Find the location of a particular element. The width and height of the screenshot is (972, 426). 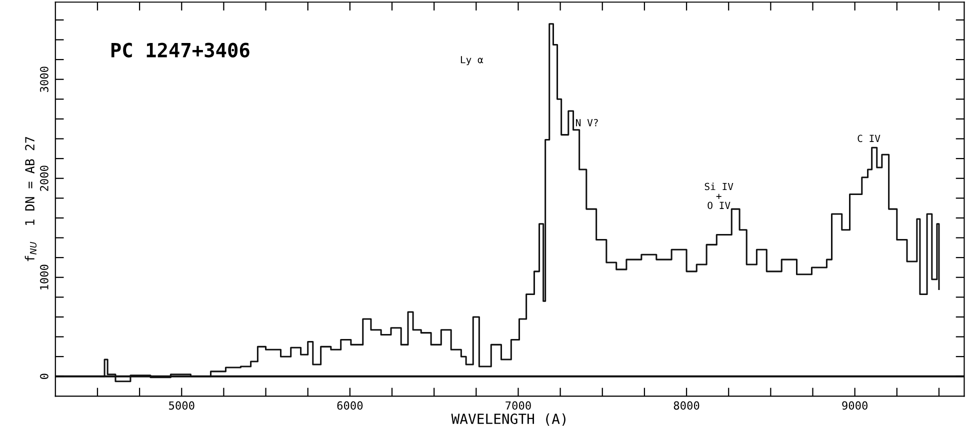

x-tick-label: 6000 is located at coordinates (350, 405).